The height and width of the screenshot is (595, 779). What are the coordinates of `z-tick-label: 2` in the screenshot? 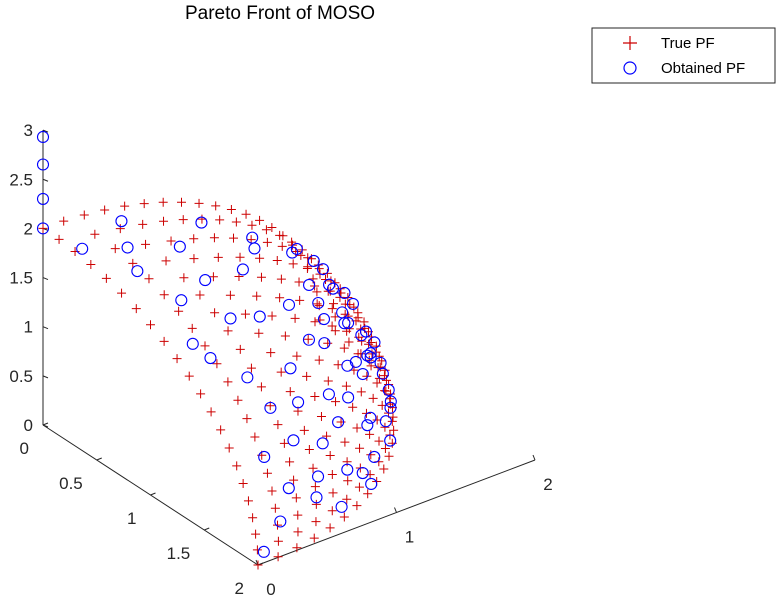 It's located at (28, 228).